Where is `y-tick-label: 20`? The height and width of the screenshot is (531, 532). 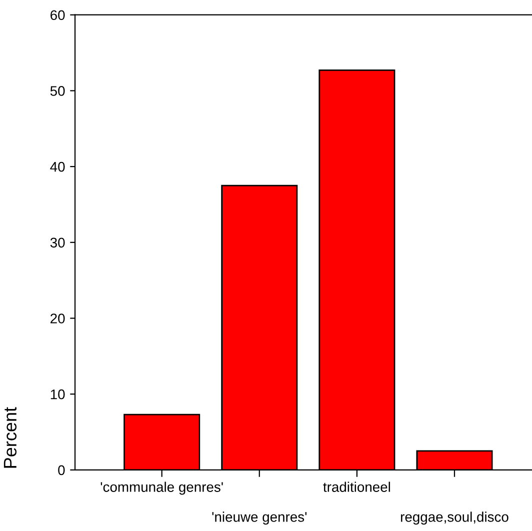 y-tick-label: 20 is located at coordinates (57, 319).